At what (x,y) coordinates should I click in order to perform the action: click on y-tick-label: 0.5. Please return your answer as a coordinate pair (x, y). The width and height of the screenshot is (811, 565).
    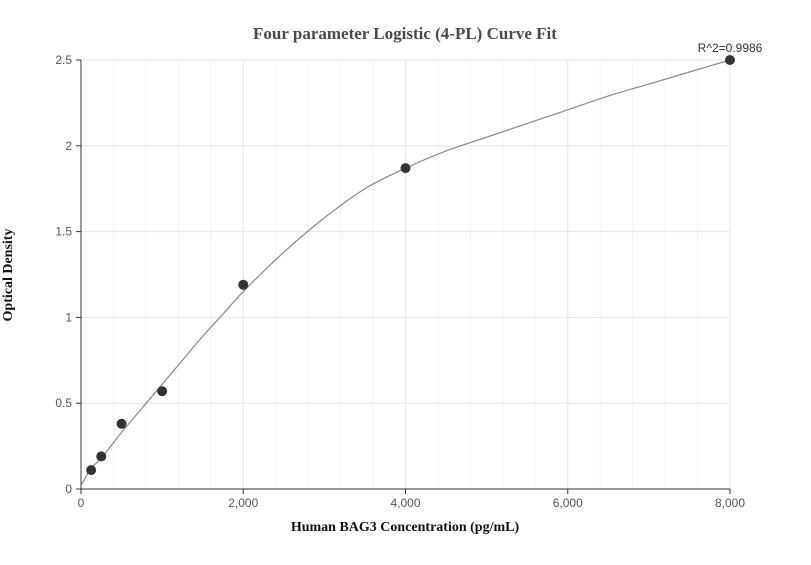
    Looking at the image, I should click on (63, 403).